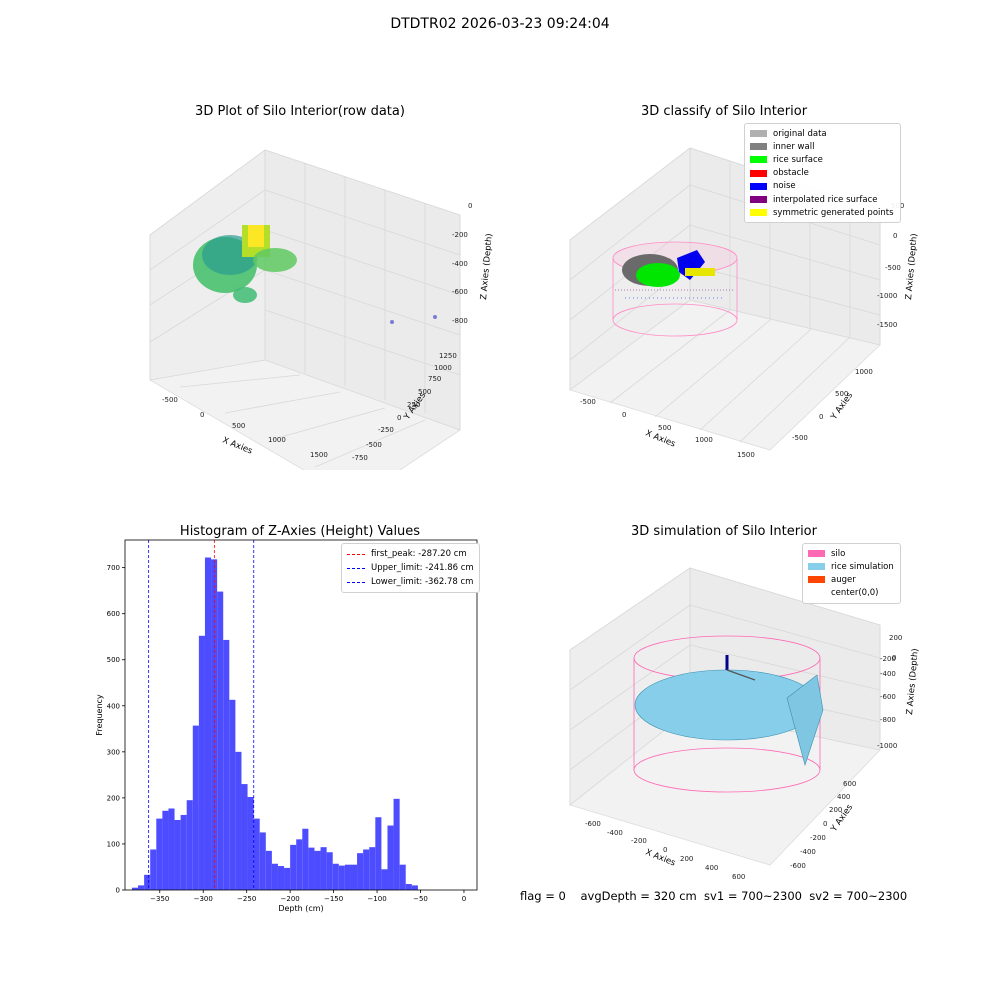  Describe the element at coordinates (862, 566) in the screenshot. I see `legend-label: rice simulation` at that location.